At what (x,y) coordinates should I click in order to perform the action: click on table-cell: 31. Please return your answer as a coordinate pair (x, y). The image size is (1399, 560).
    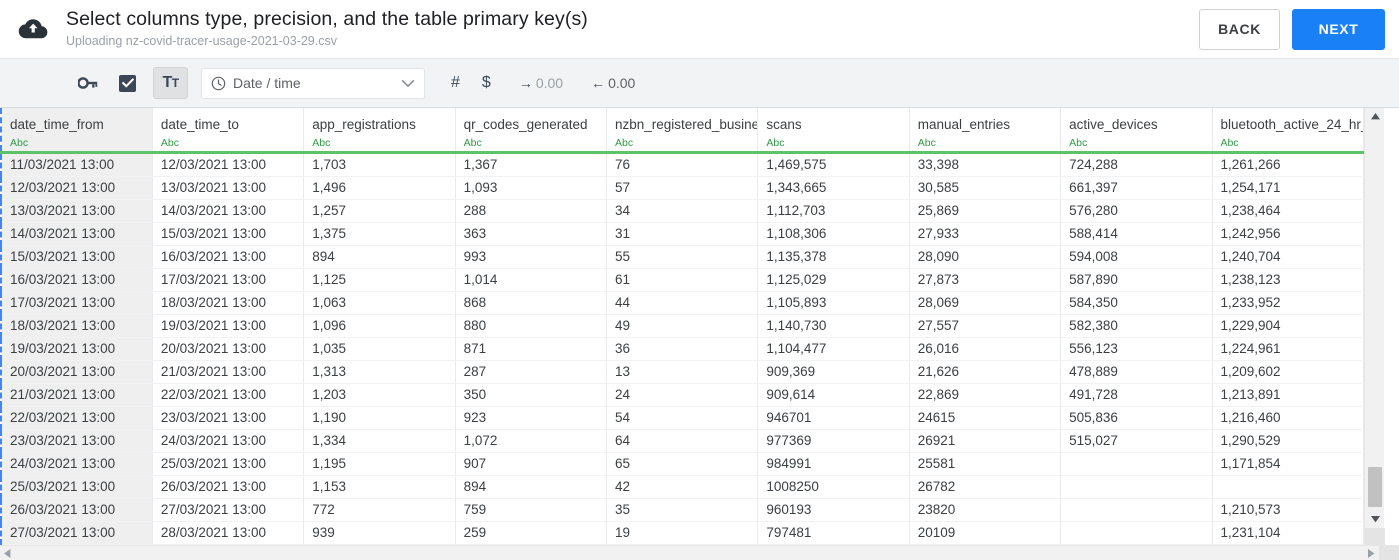
    Looking at the image, I should click on (682, 234).